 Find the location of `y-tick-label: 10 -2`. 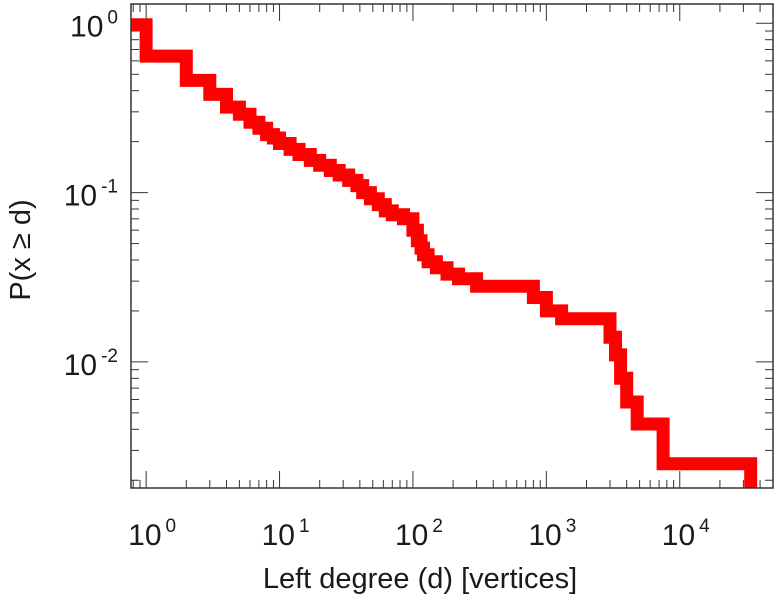

y-tick-label: 10 -2 is located at coordinates (91, 364).